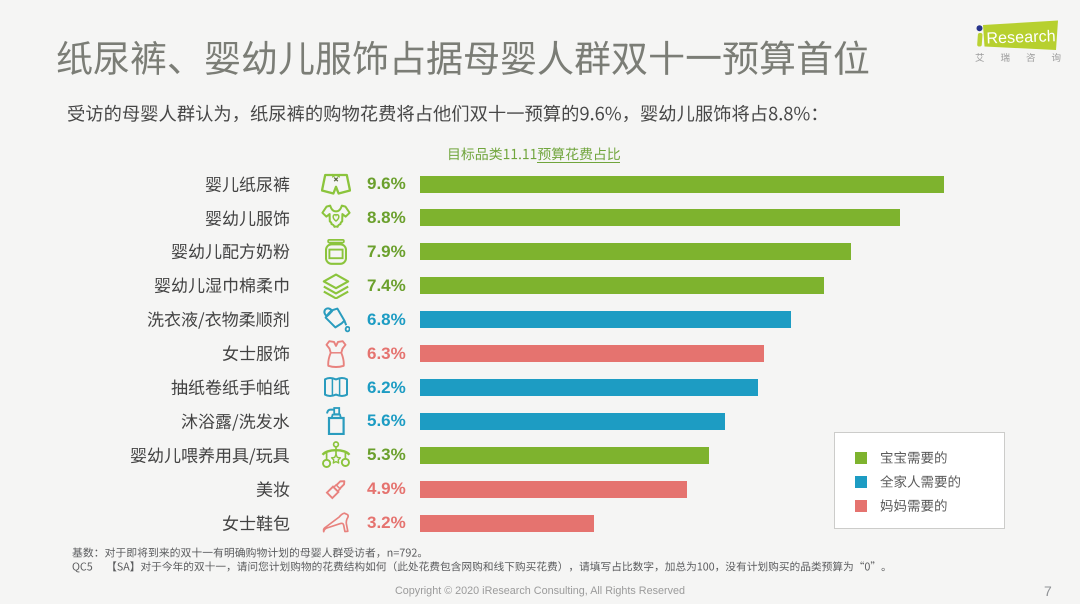 This screenshot has width=1080, height=604. What do you see at coordinates (1021, 37) in the screenshot?
I see `svg-text: Research` at bounding box center [1021, 37].